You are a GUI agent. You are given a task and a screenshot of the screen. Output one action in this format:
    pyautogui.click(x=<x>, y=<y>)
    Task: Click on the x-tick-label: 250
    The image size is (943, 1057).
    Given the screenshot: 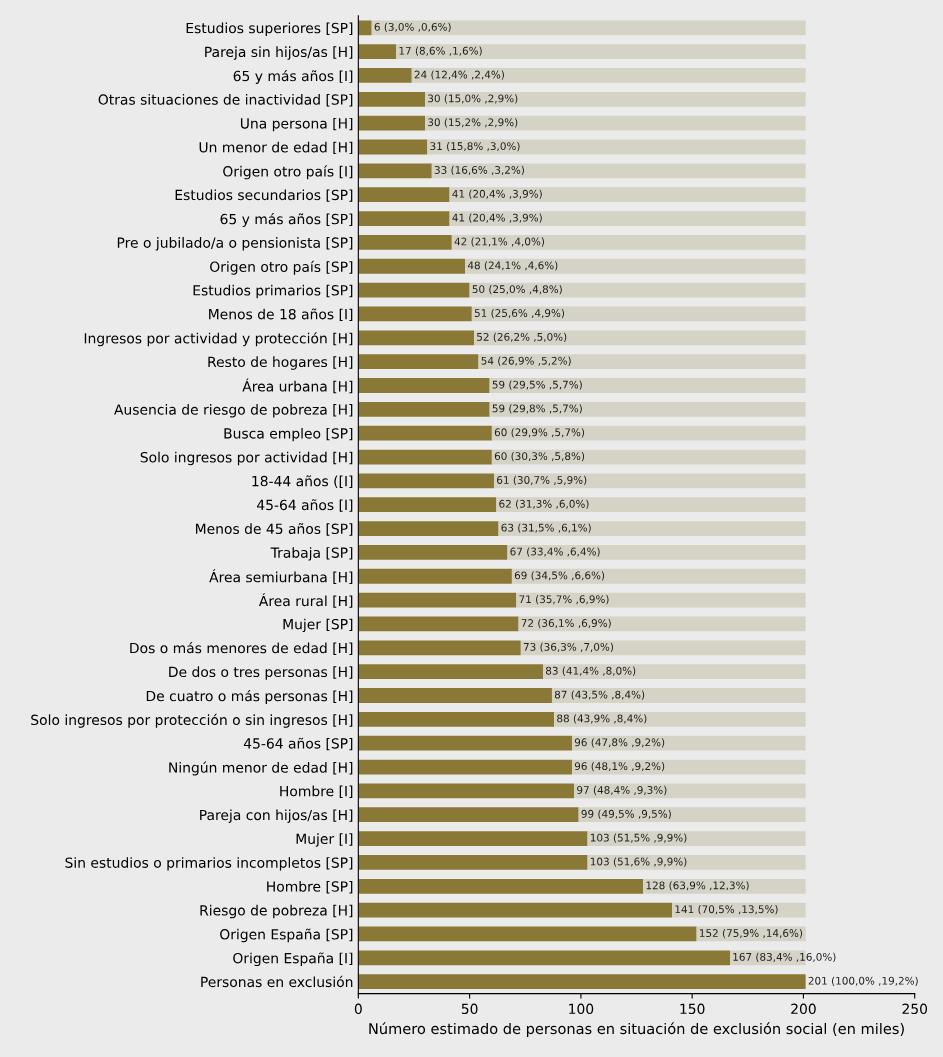 What is the action you would take?
    pyautogui.click(x=915, y=1009)
    